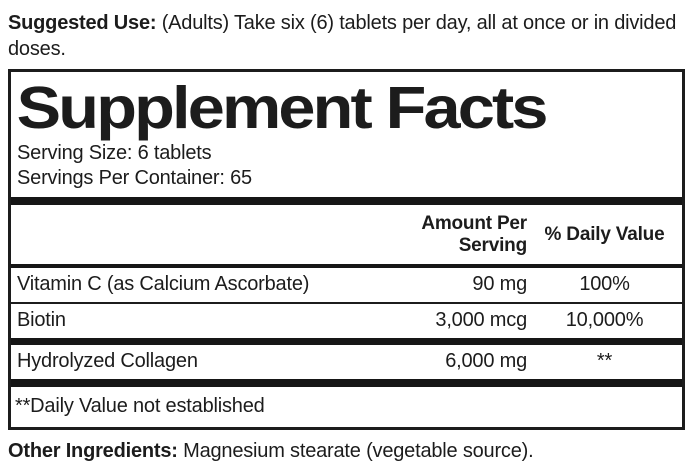 This screenshot has width=693, height=462. Describe the element at coordinates (282, 108) in the screenshot. I see `panel-title: Supplement Facts` at that location.